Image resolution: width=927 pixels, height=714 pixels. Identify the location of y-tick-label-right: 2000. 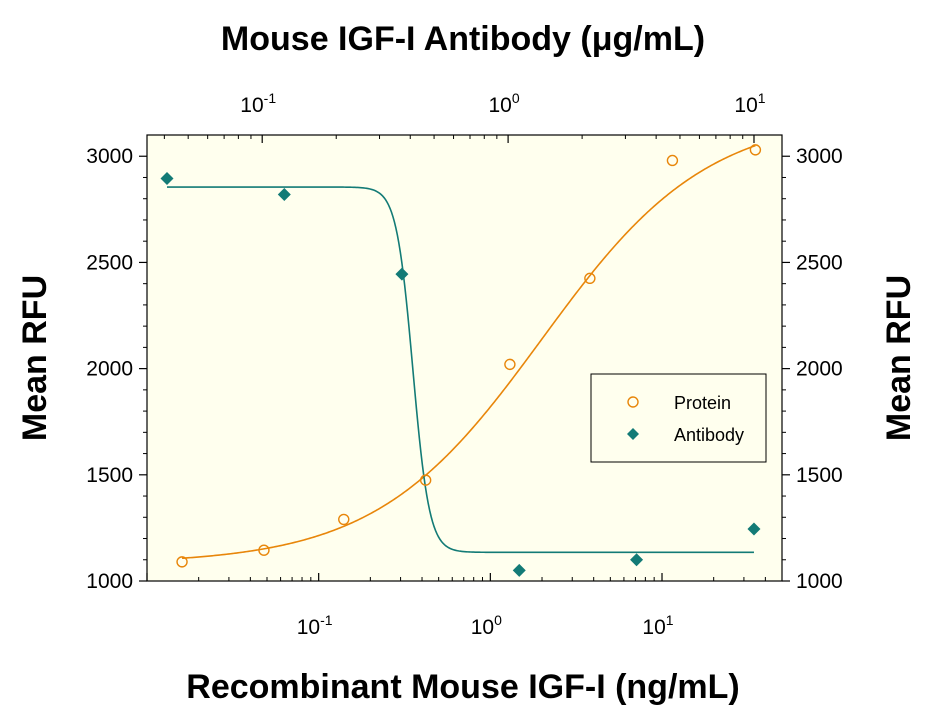
(819, 369).